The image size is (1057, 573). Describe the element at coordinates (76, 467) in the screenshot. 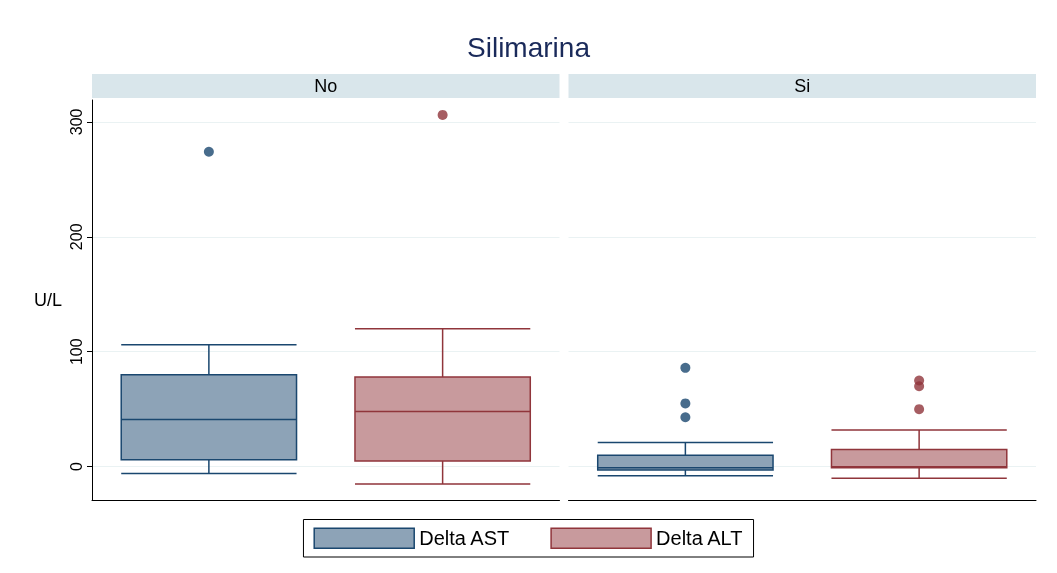

I see `y-tick-label: 0` at that location.